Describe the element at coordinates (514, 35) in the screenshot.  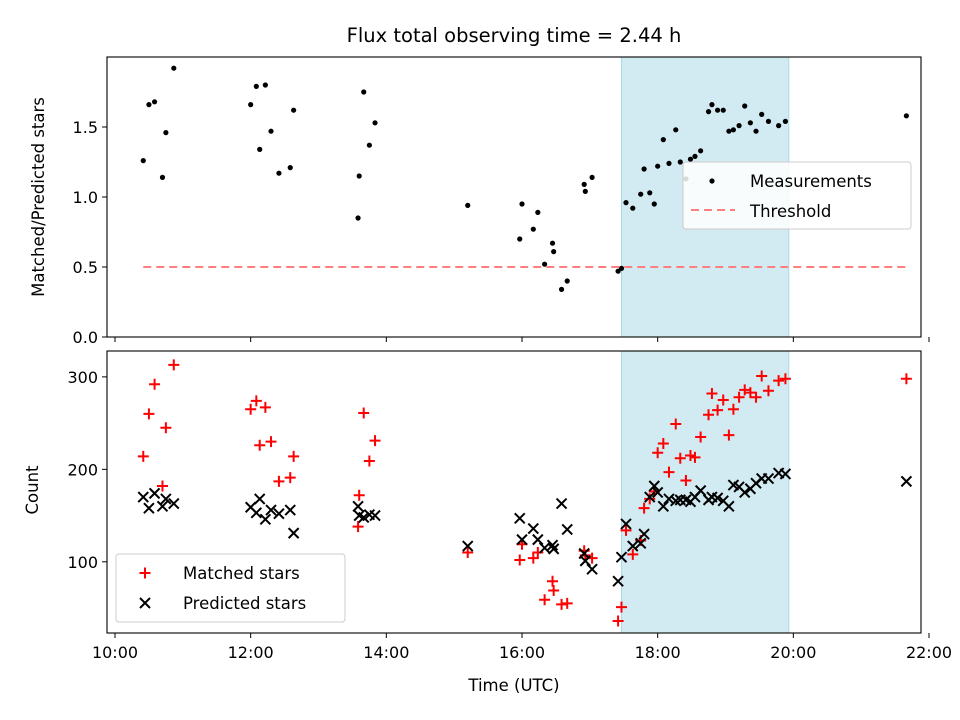
I see `chart-title: Flux total observing time = 2.44 h` at that location.